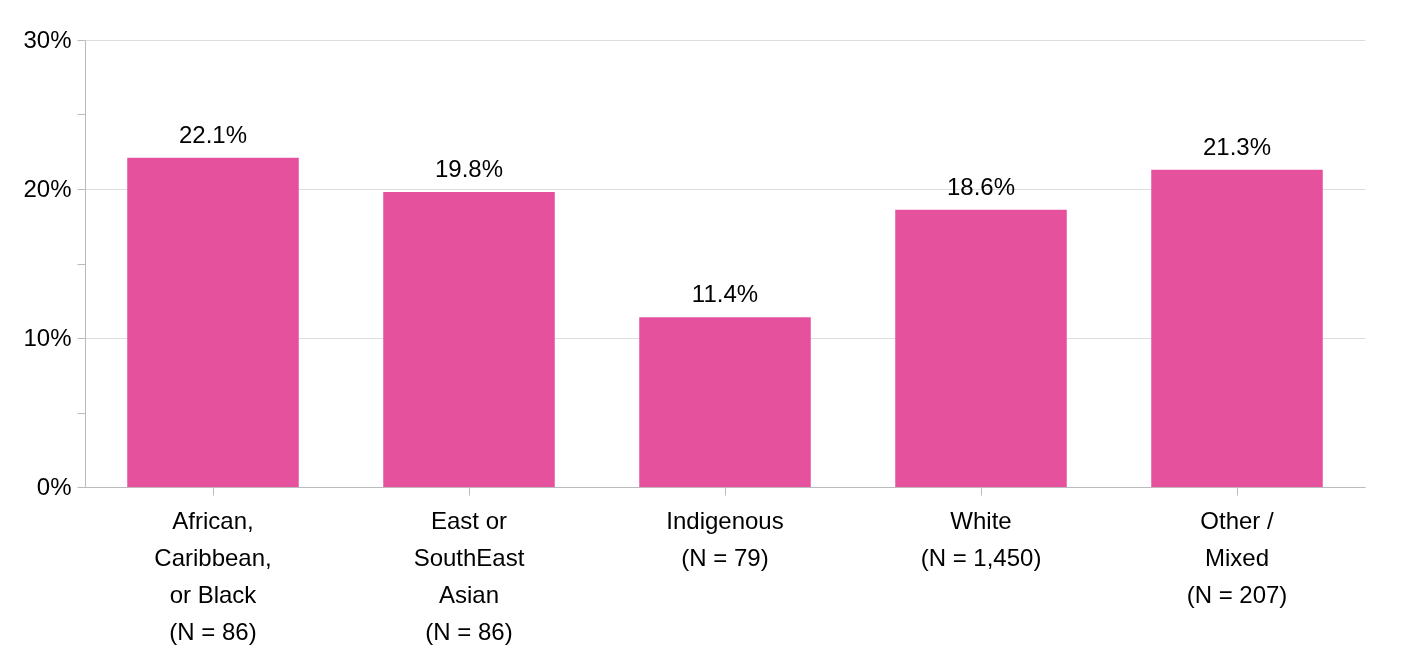 The image size is (1410, 651). I want to click on data-label: 21.3%, so click(1237, 146).